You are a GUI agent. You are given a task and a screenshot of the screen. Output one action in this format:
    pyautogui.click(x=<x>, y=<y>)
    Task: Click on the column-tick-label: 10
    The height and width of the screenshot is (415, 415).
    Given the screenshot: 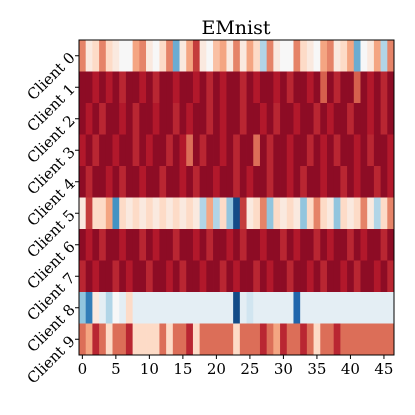 What is the action you would take?
    pyautogui.click(x=149, y=369)
    